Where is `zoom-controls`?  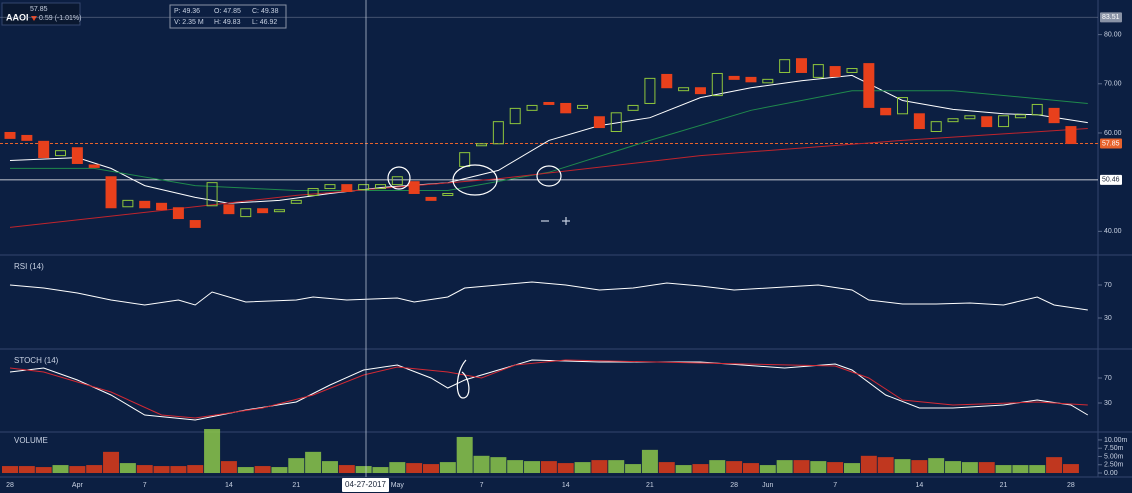
zoom-controls is located at coordinates (555, 221).